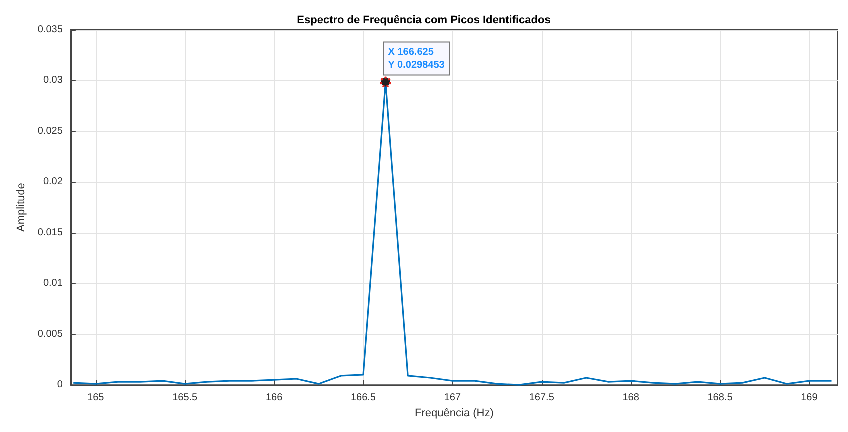  Describe the element at coordinates (51, 131) in the screenshot. I see `y-tick-label: 0.025` at that location.